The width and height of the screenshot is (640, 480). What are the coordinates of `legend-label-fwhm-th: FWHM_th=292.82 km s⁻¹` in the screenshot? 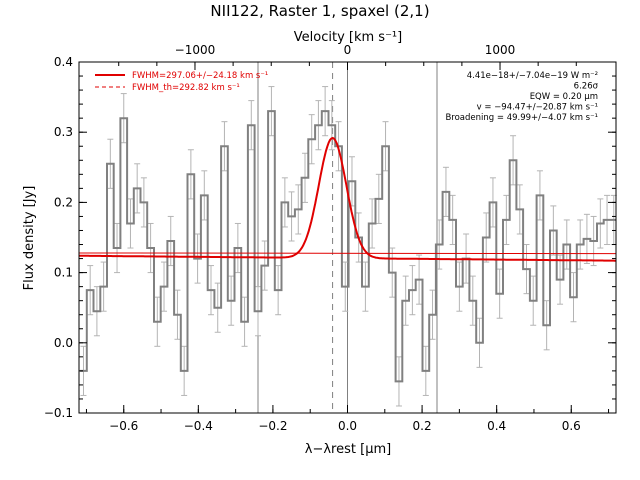 It's located at (186, 88).